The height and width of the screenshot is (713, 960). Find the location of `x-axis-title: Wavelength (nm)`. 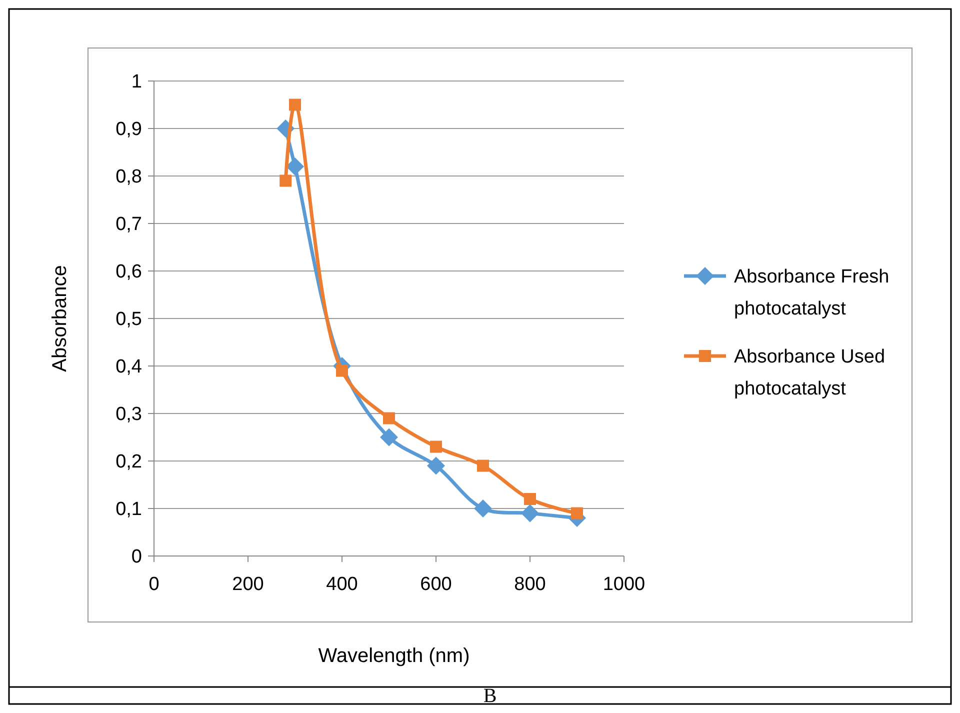

x-axis-title: Wavelength (nm) is located at coordinates (394, 656).